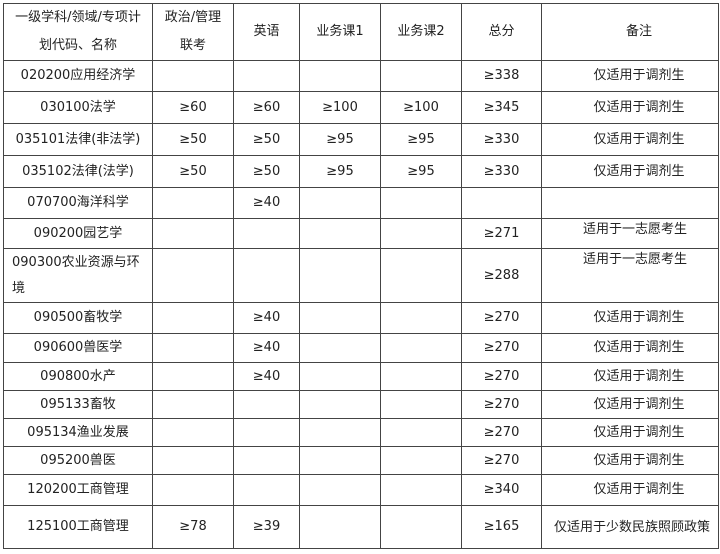 This screenshot has width=720, height=554. I want to click on table-row: 090500畜牧学 ≥40 ≥270 仅适用于调剂生, so click(361, 318).